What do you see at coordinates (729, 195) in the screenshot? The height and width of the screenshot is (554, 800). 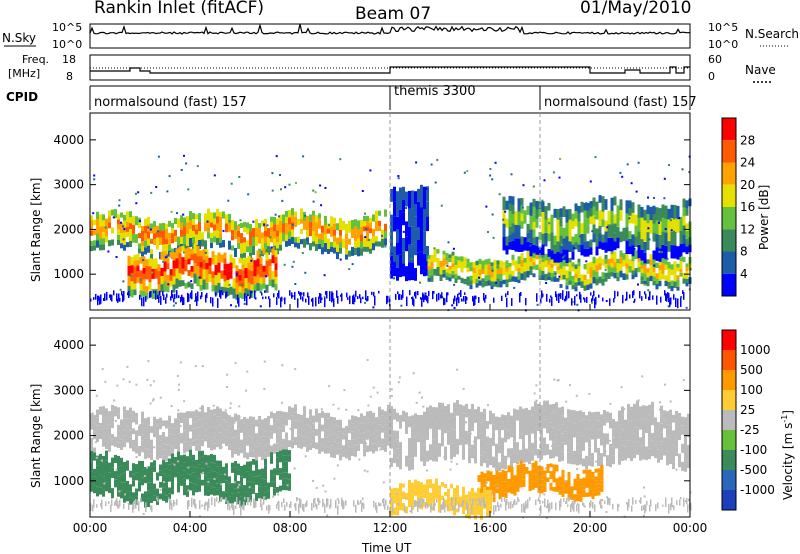 I see `colorbar-cell` at bounding box center [729, 195].